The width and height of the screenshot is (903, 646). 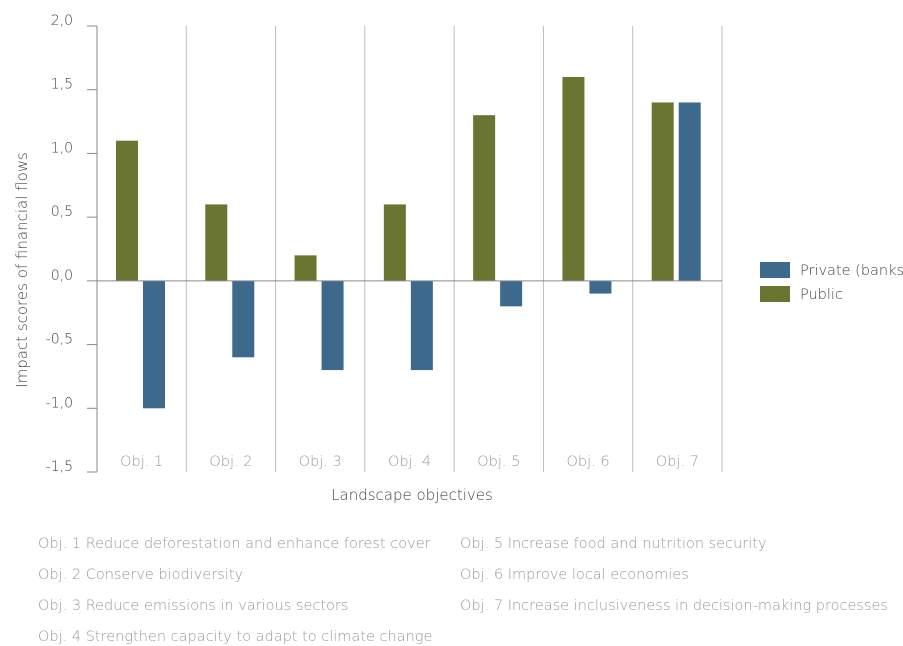 What do you see at coordinates (677, 462) in the screenshot?
I see `x-tick-label: Obj. 7` at bounding box center [677, 462].